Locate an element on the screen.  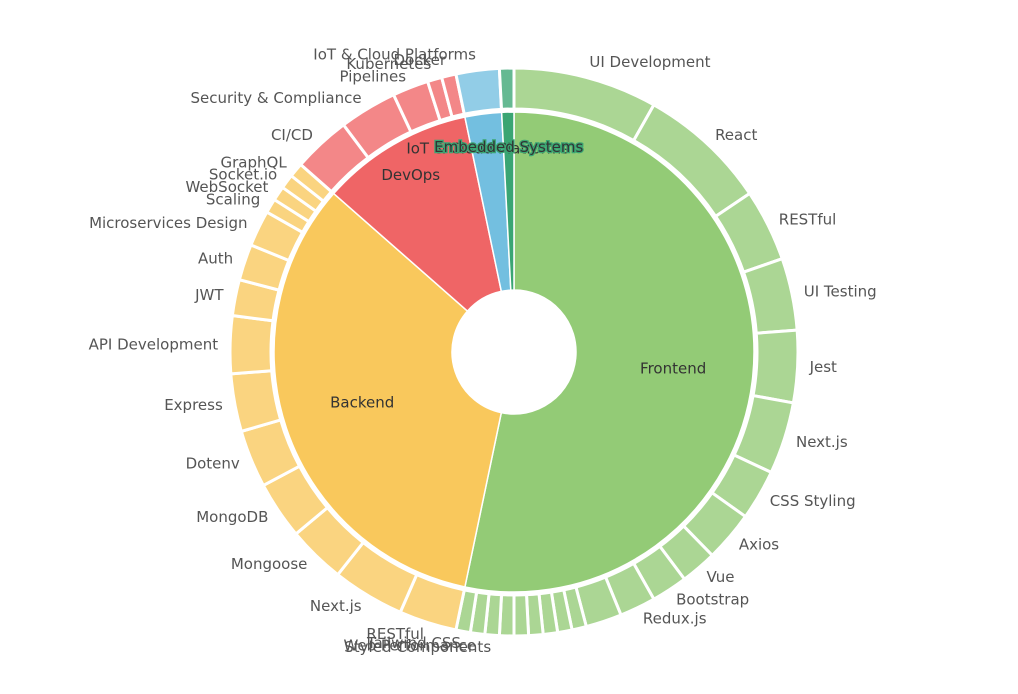
outer-label-auth: Auth is located at coordinates (215, 258).